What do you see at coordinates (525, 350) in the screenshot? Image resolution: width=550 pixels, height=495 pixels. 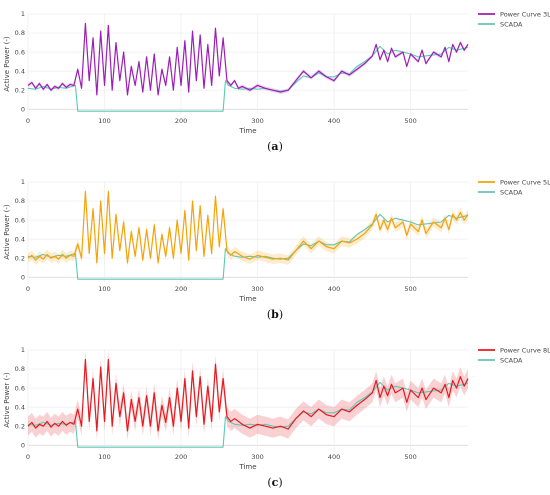 I see `legend-label: Power Curve 8L` at bounding box center [525, 350].